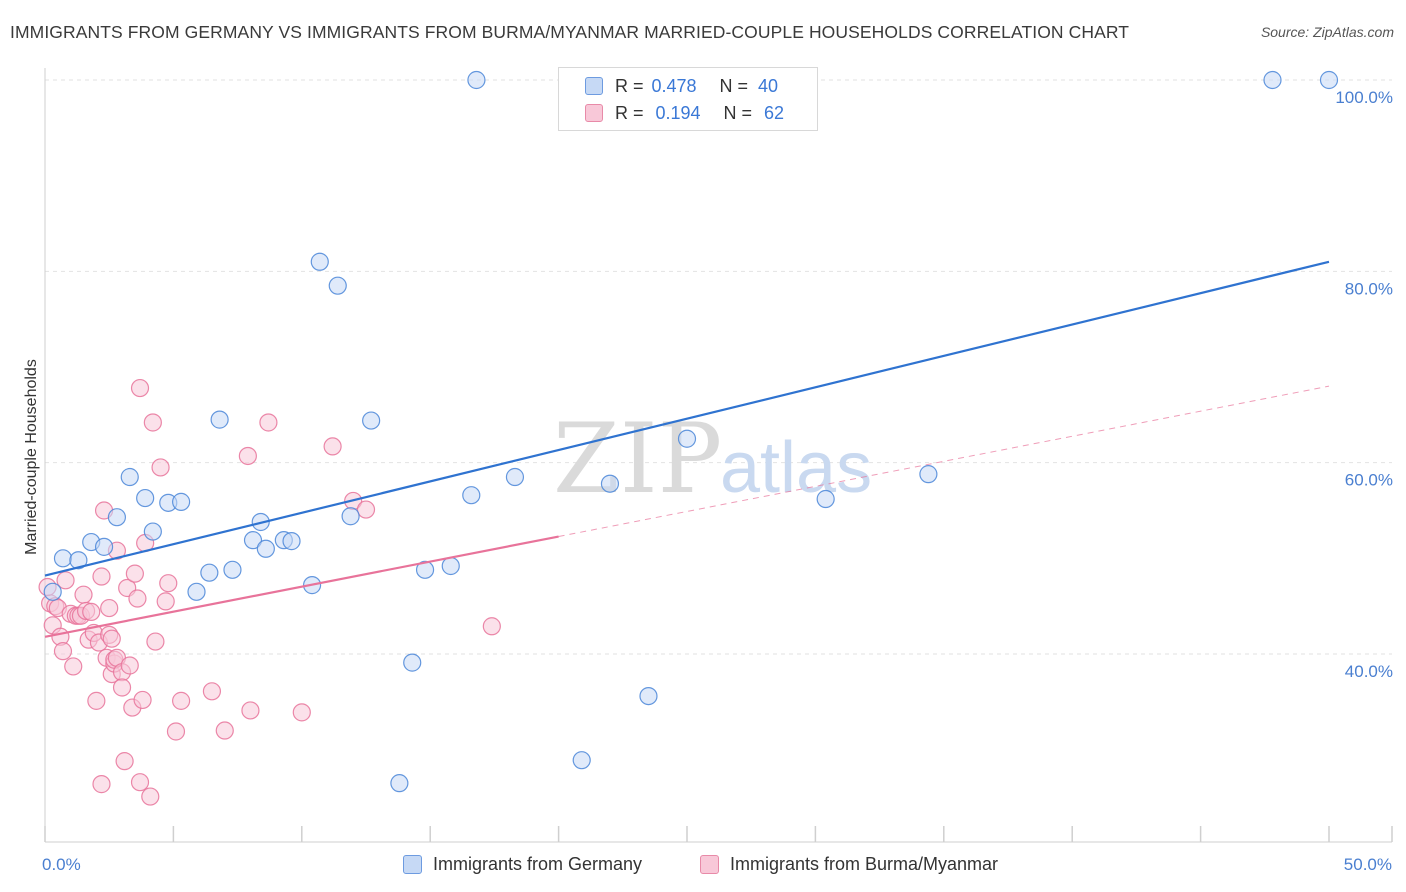 The height and width of the screenshot is (892, 1406). What do you see at coordinates (412, 864) in the screenshot?
I see `bottom-legend-swatch-germany` at bounding box center [412, 864].